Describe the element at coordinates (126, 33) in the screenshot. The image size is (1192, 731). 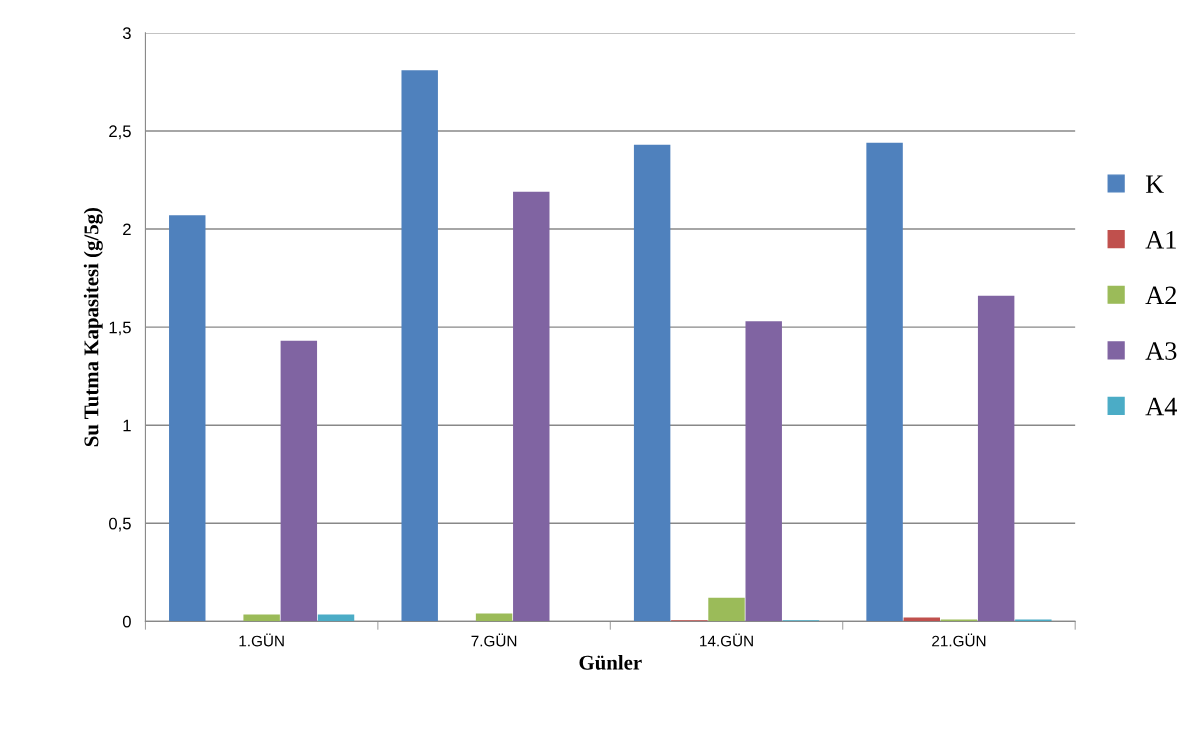
I see `y-tick-label: 3` at that location.